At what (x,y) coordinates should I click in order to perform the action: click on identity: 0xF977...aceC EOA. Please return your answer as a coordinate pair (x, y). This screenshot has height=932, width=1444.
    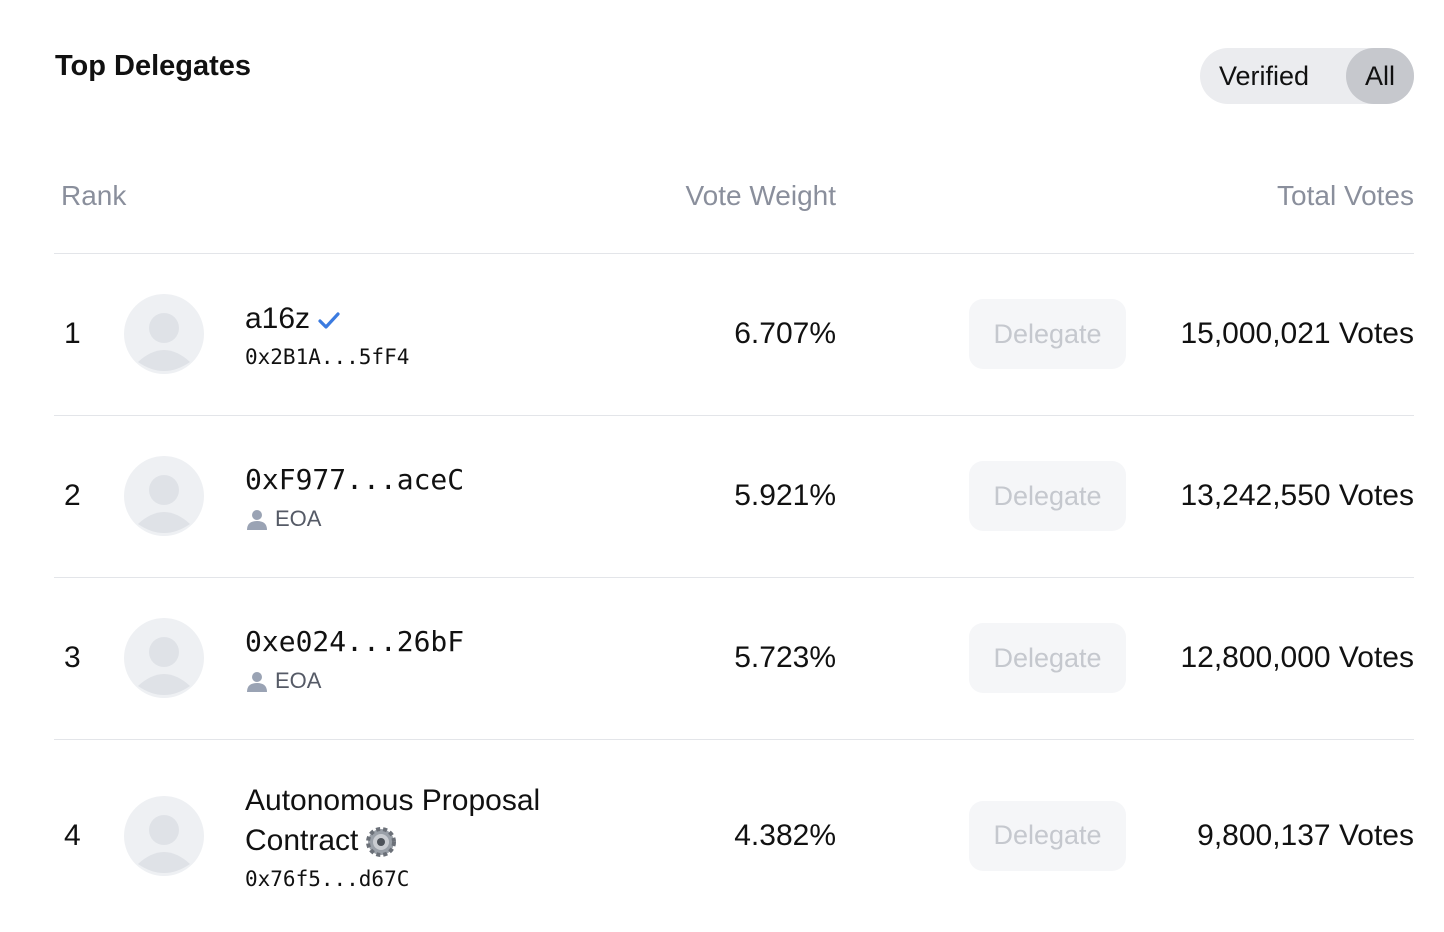
    Looking at the image, I should click on (410, 496).